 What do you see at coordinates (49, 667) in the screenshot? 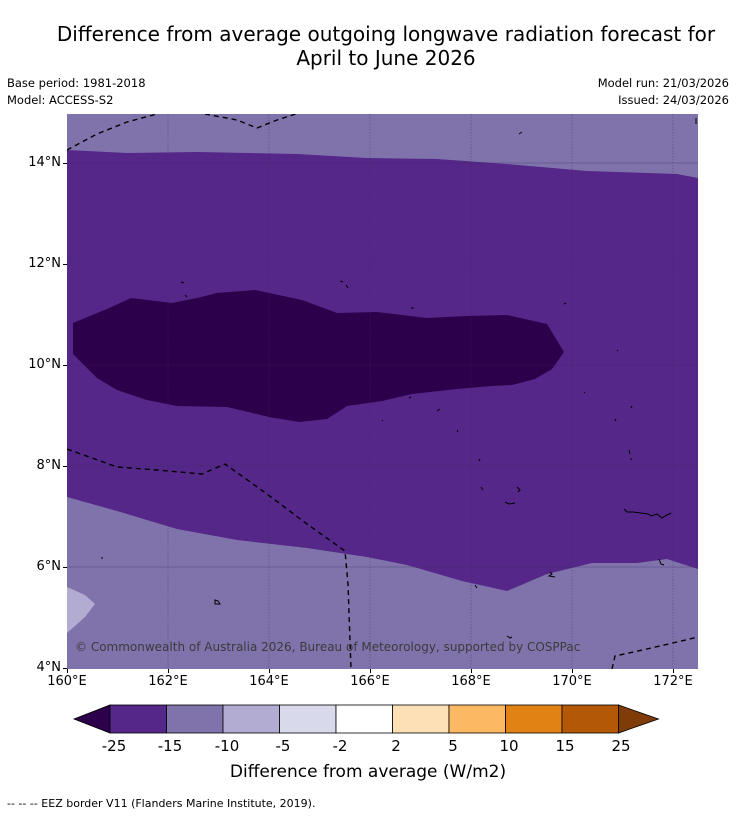
I see `lat-label-4n: 4°N` at bounding box center [49, 667].